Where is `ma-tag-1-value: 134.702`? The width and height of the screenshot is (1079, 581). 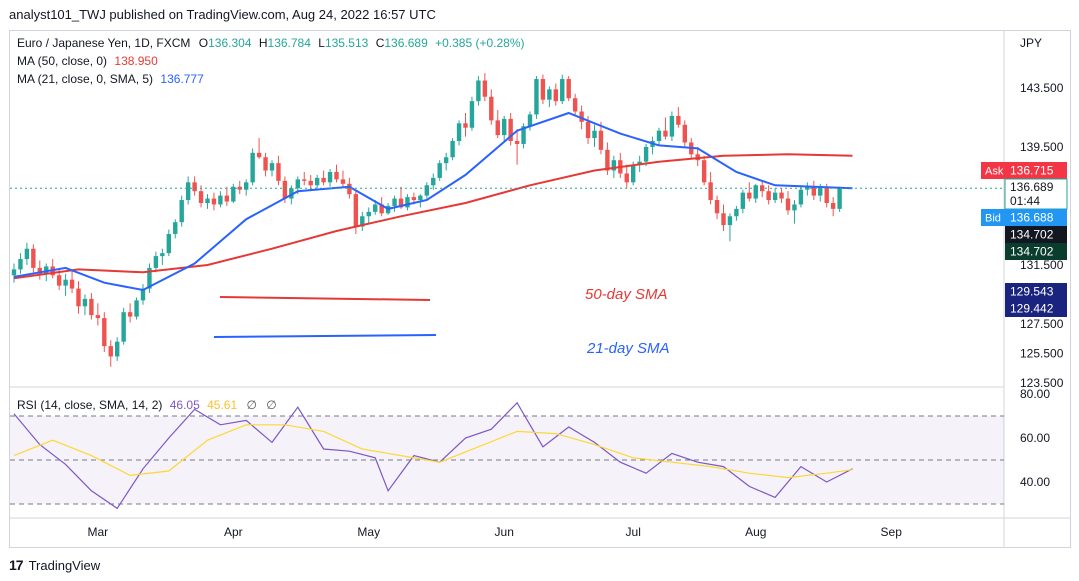 ma-tag-1-value: 134.702 is located at coordinates (1032, 235).